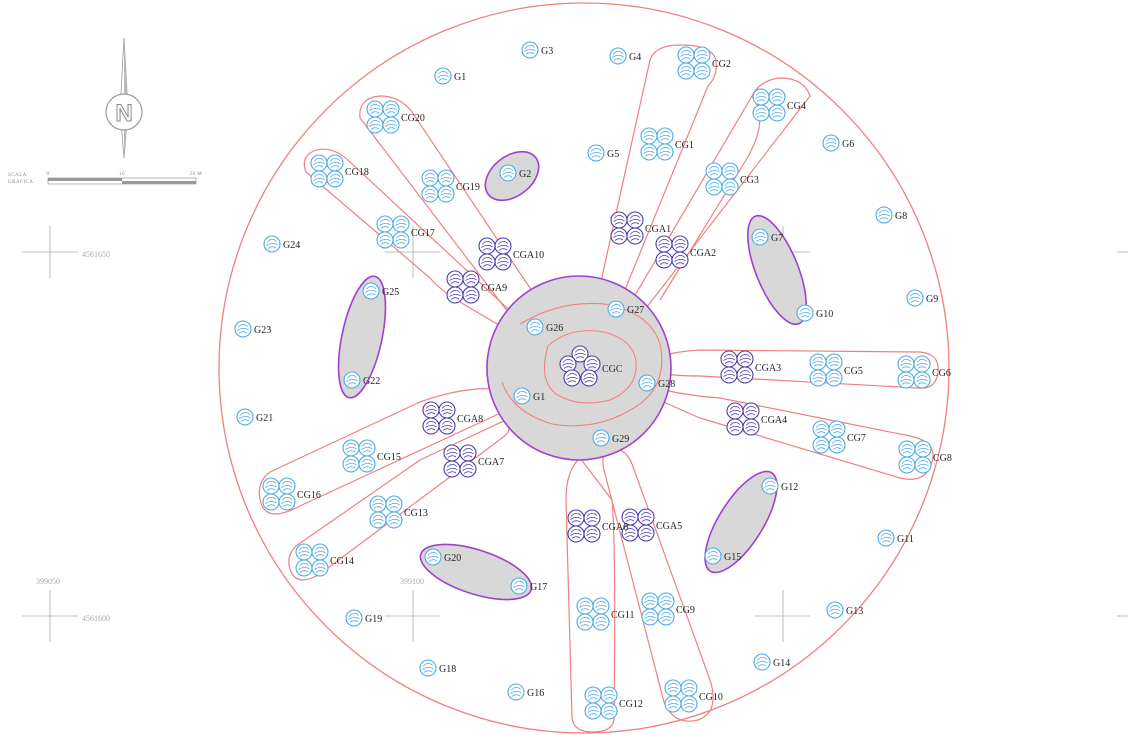 The height and width of the screenshot is (735, 1128). I want to click on label-cga4: CGA4, so click(774, 420).